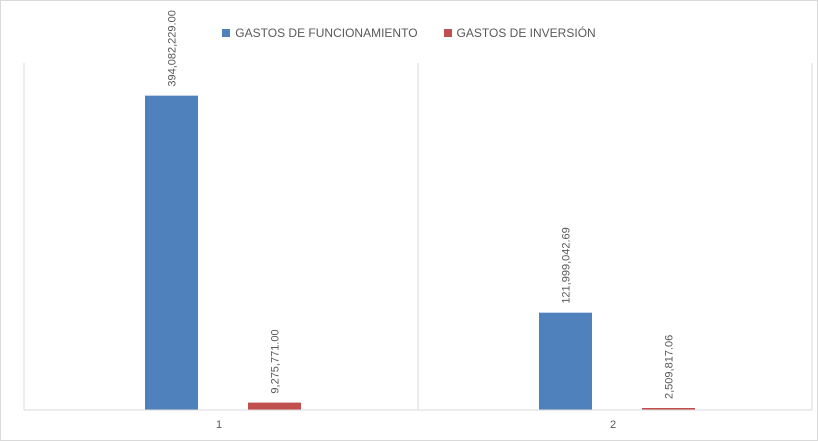 The image size is (818, 441). I want to click on legend-item-funcionamiento: GASTOS DE FUNCIONAMIENTO, so click(320, 33).